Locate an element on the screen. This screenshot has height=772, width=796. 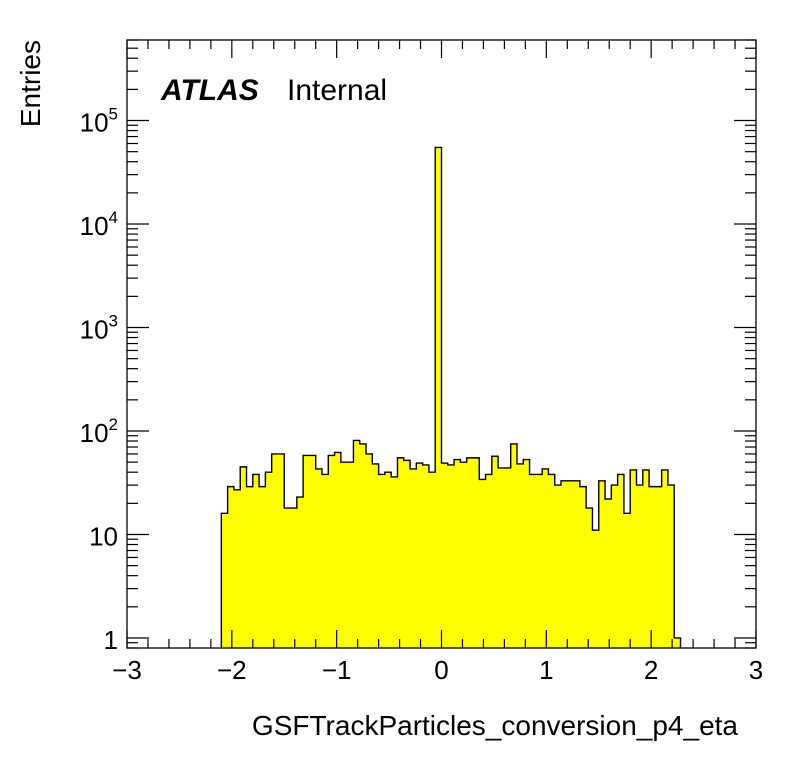
x-axis-title: GSFTrackParticles_conversion_p4_eta is located at coordinates (495, 725).